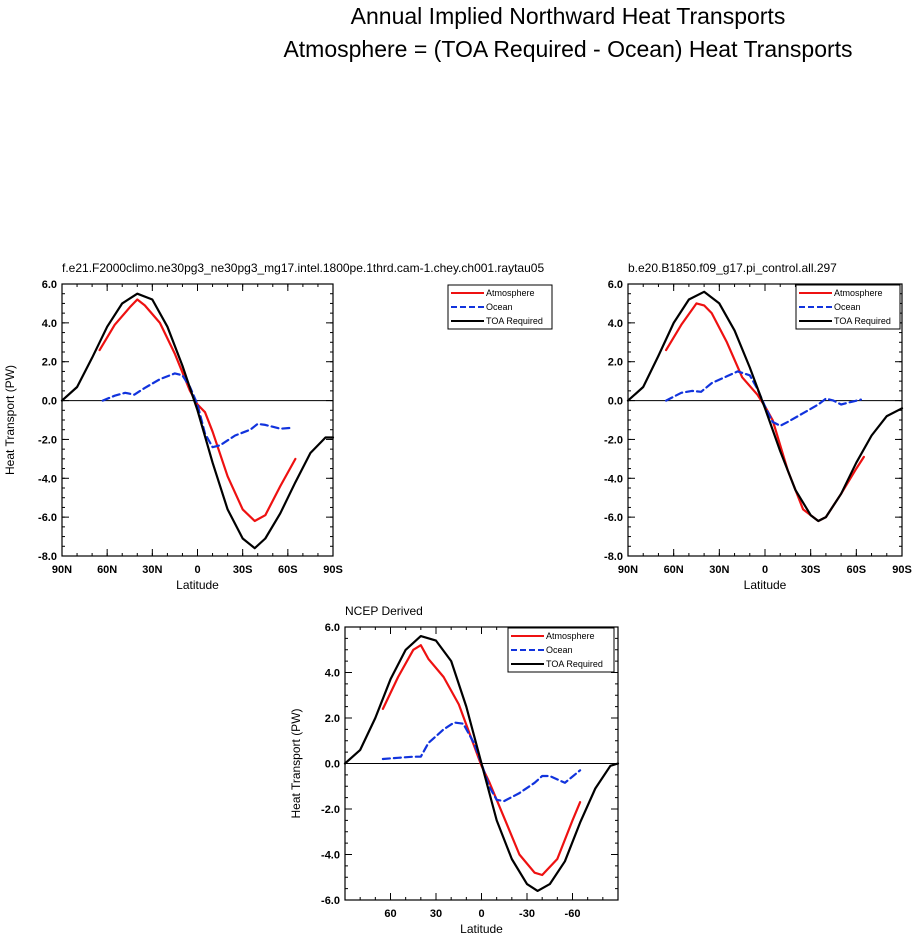 Image resolution: width=917 pixels, height=949 pixels. I want to click on panel-title: NCEP Derived, so click(384, 611).